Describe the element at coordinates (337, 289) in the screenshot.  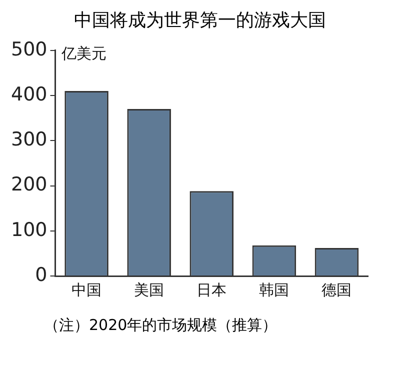
I see `x-tick-label: 德国` at that location.